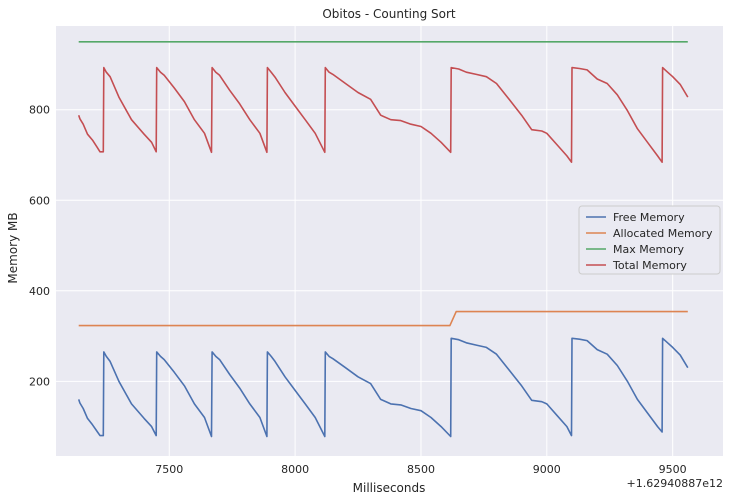  I want to click on legend-label-total-memory: Total Memory, so click(649, 265).